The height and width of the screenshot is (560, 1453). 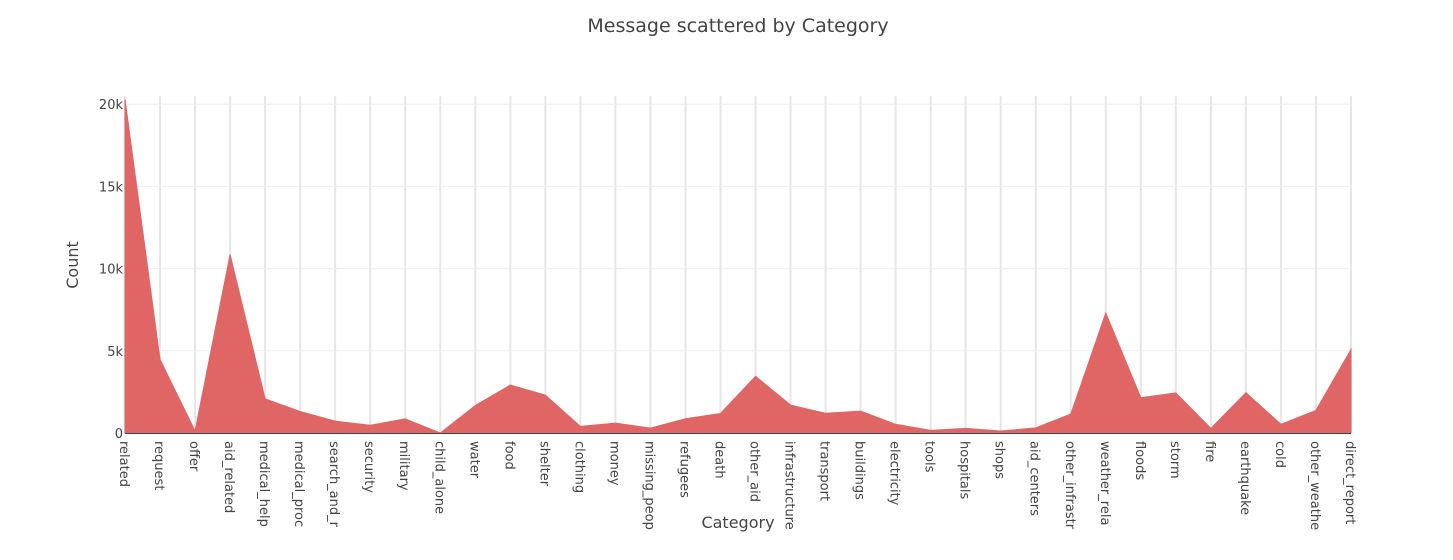 I want to click on x-tick-label: cold, so click(x=1279, y=454).